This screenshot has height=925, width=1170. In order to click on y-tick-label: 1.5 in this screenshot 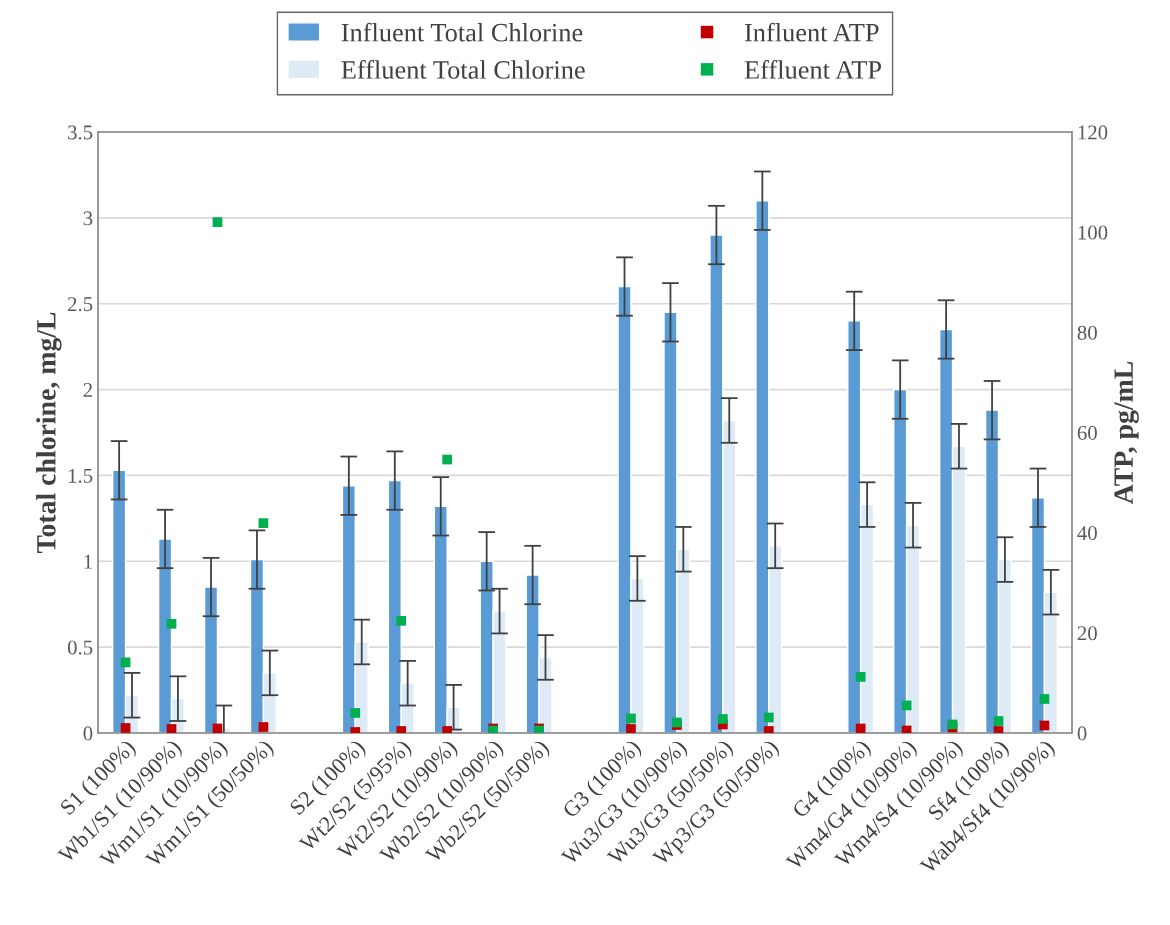, I will do `click(80, 475)`.